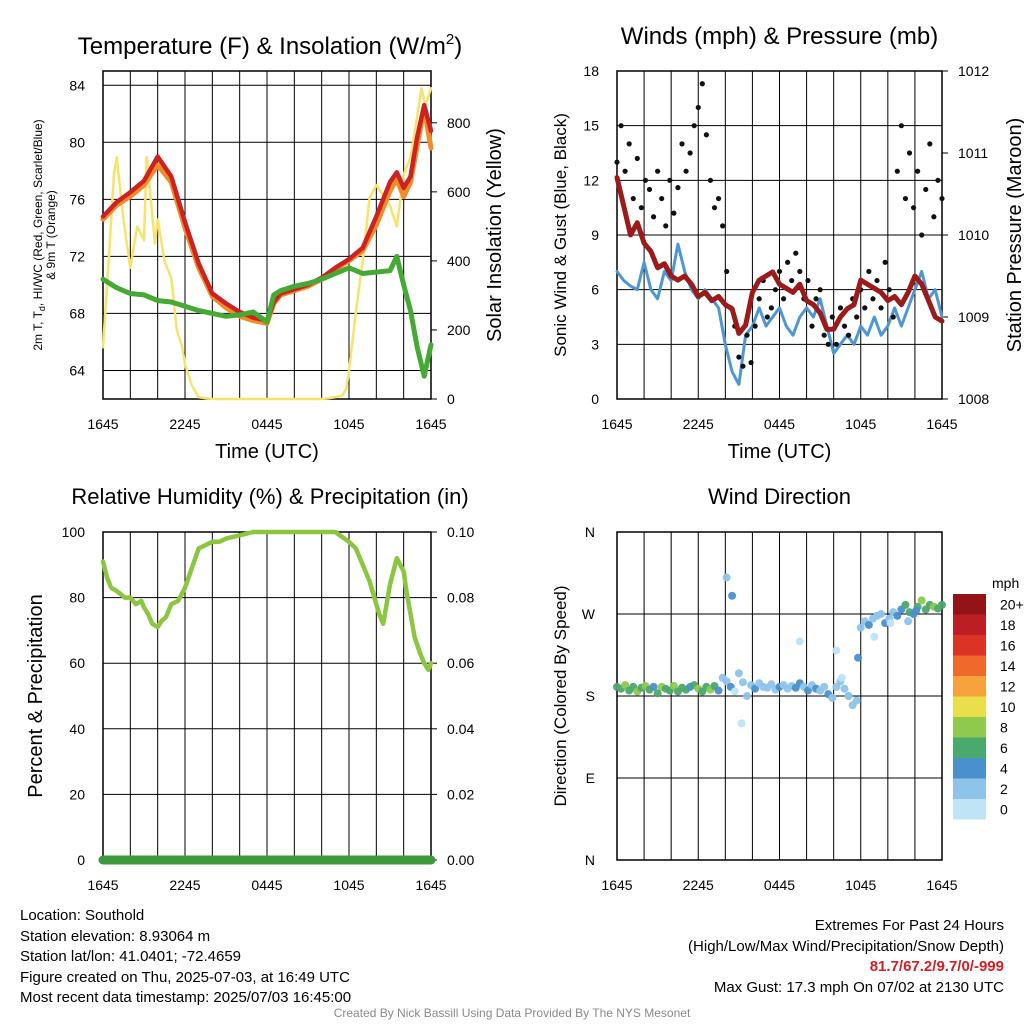 Image resolution: width=1024 pixels, height=1024 pixels. Describe the element at coordinates (1008, 686) in the screenshot. I see `colorbar-label: 12` at that location.